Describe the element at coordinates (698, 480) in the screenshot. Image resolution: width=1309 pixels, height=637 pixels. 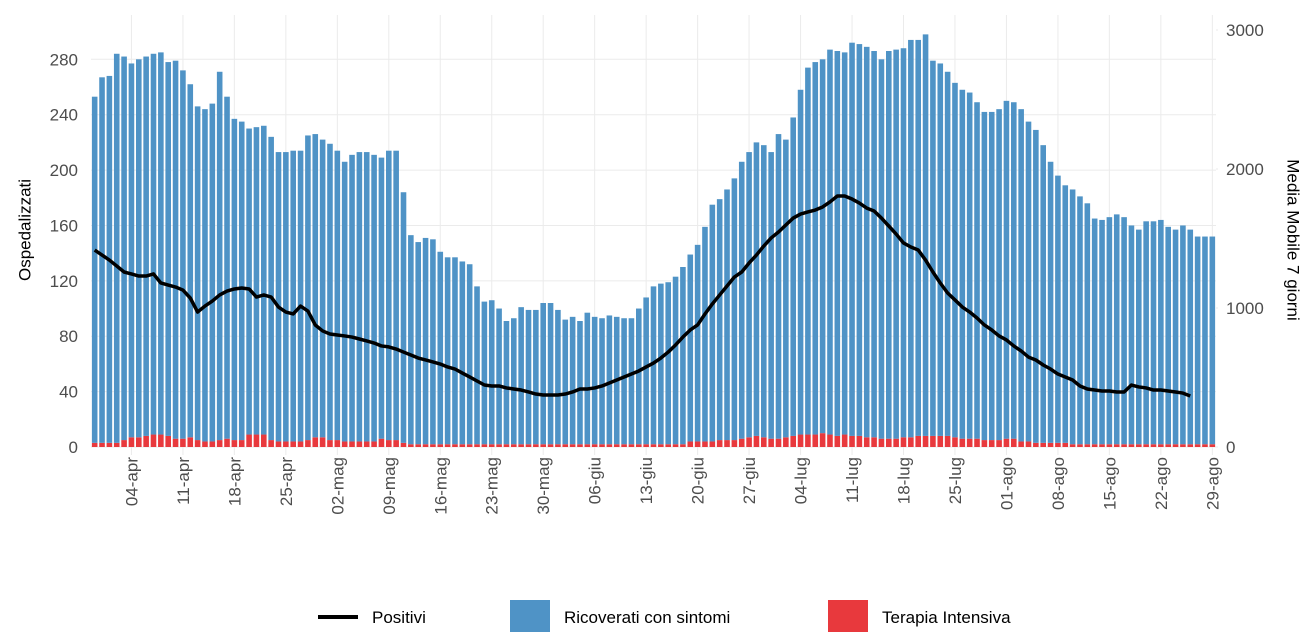
I see `x-tick-label: 20-giu` at that location.